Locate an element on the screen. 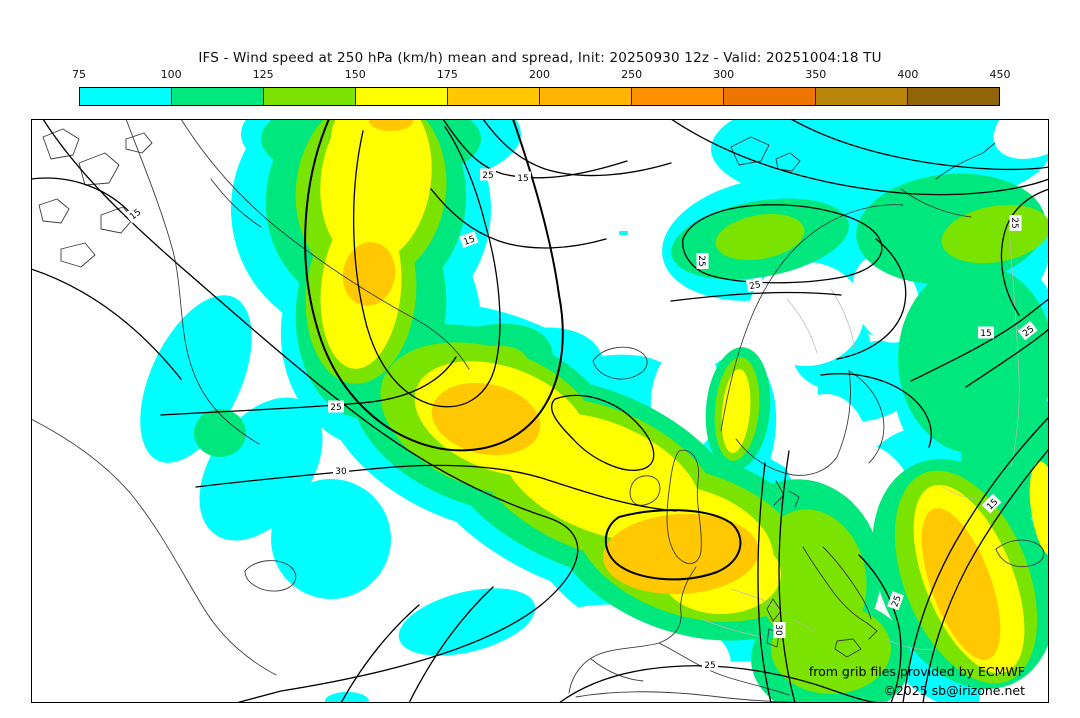 The height and width of the screenshot is (718, 1080). colorbar-tick-label: 125 is located at coordinates (263, 74).